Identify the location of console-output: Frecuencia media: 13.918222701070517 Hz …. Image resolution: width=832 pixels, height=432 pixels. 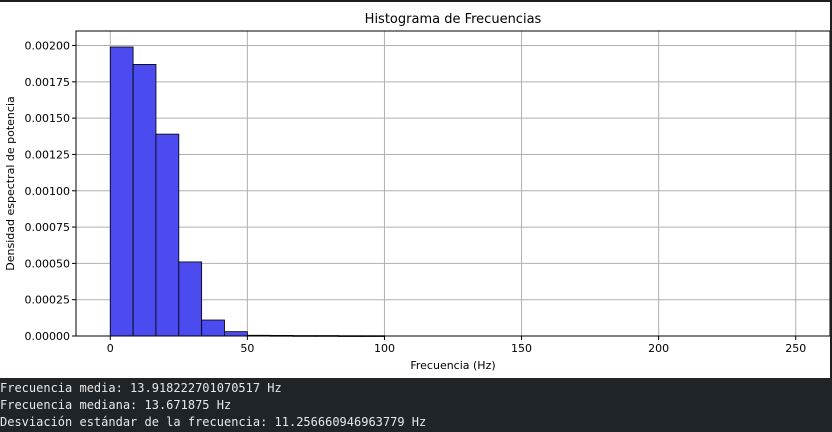
(416, 405).